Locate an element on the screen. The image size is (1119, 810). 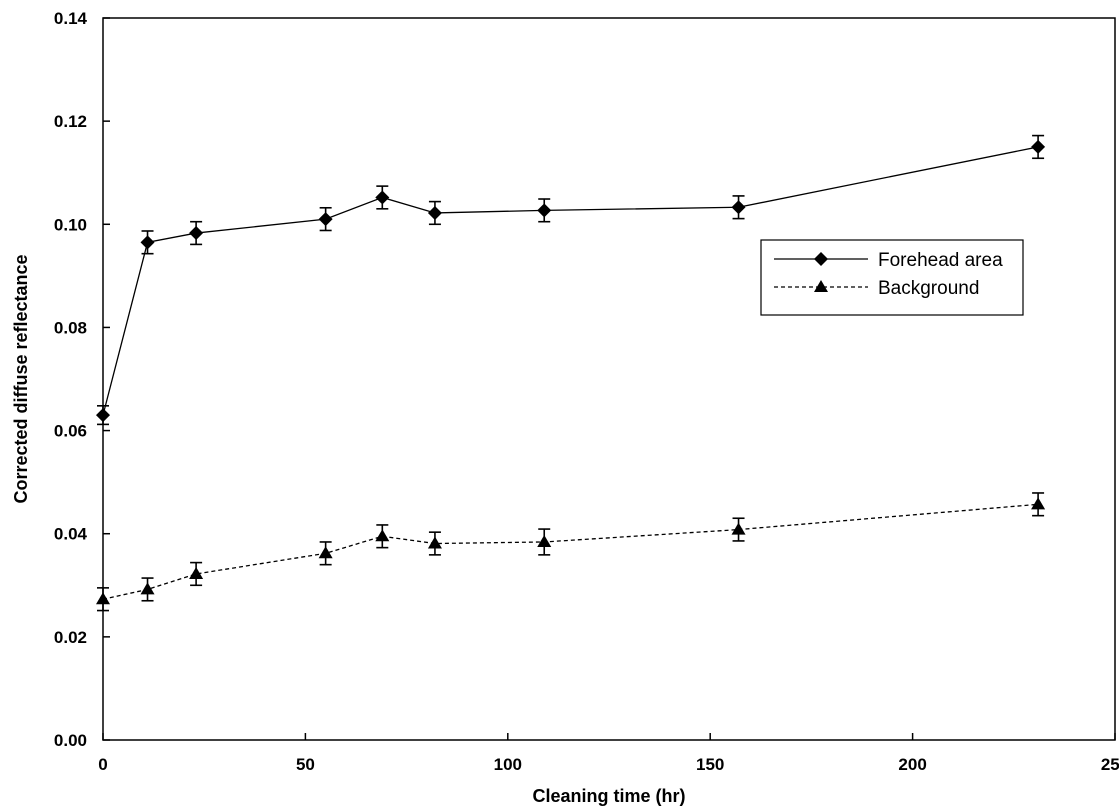
legend-forehead-label: Forehead area is located at coordinates (940, 260).